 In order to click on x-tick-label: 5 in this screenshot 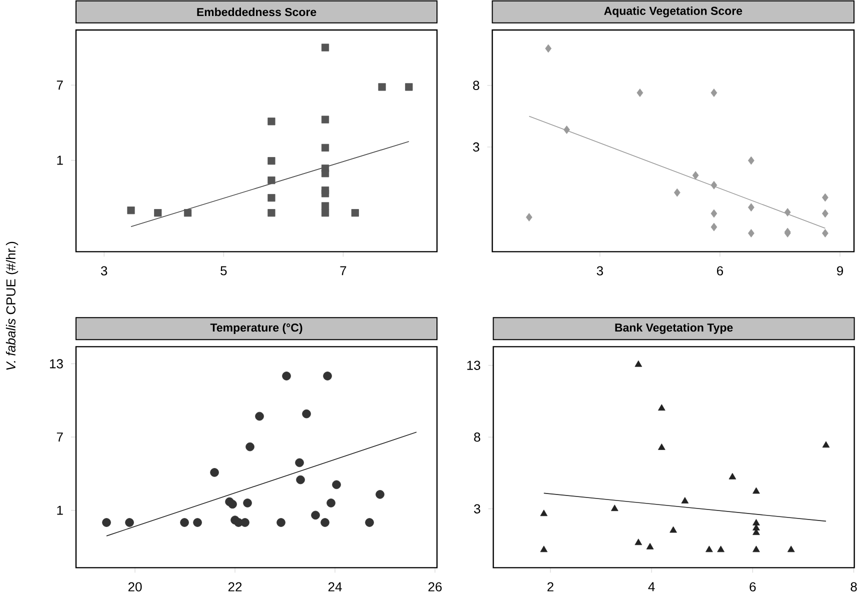, I will do `click(223, 271)`.